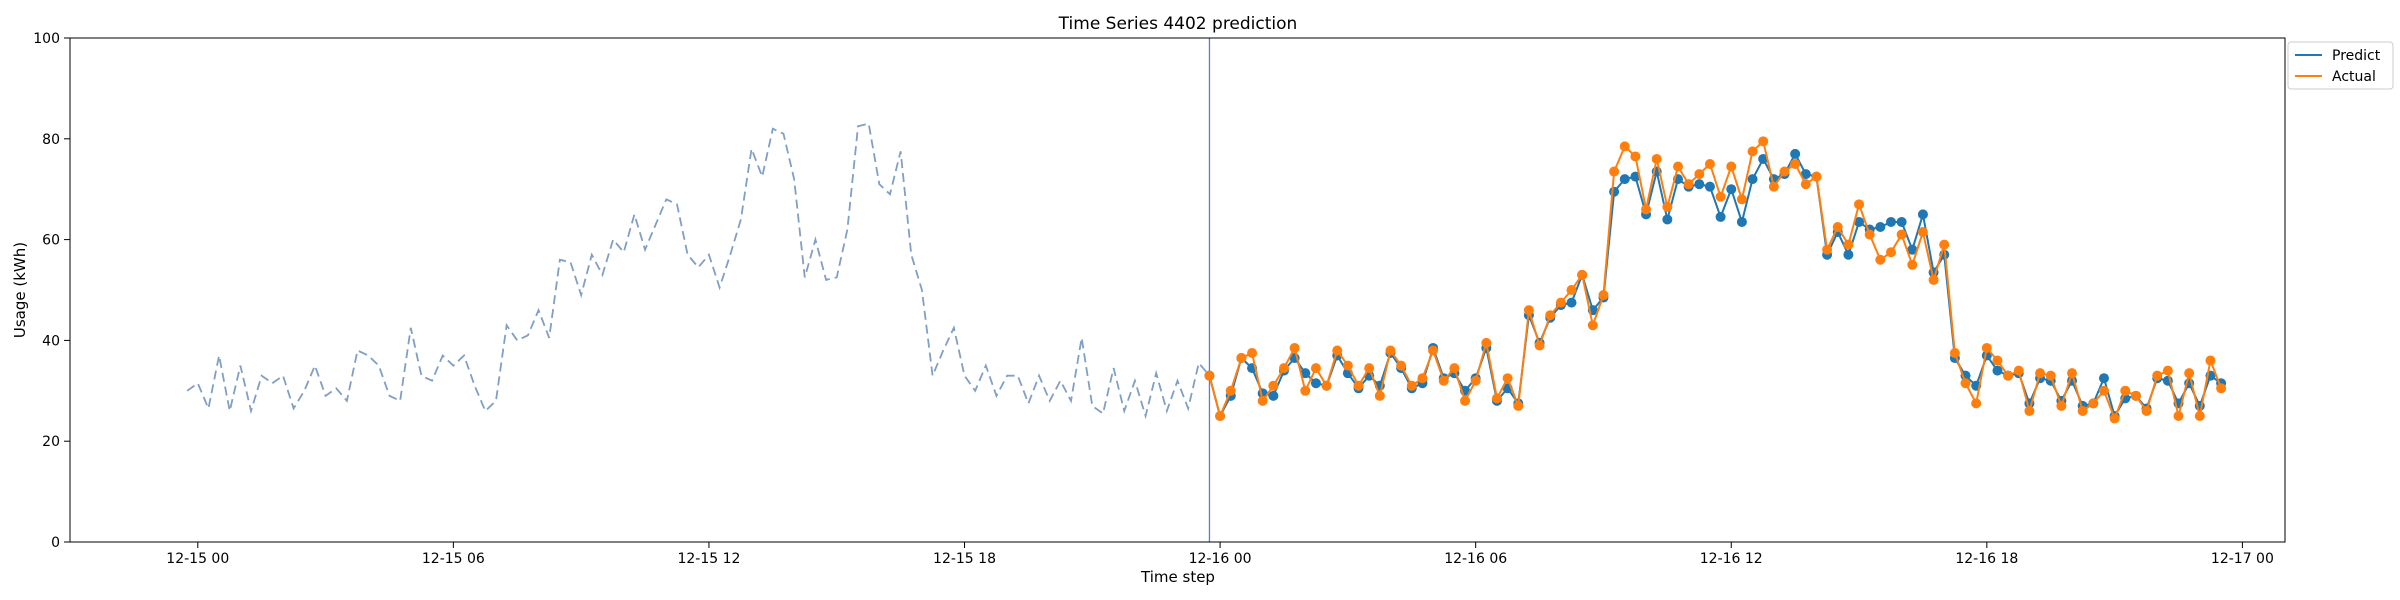  Describe the element at coordinates (2340, 65) in the screenshot. I see `legend-box` at that location.